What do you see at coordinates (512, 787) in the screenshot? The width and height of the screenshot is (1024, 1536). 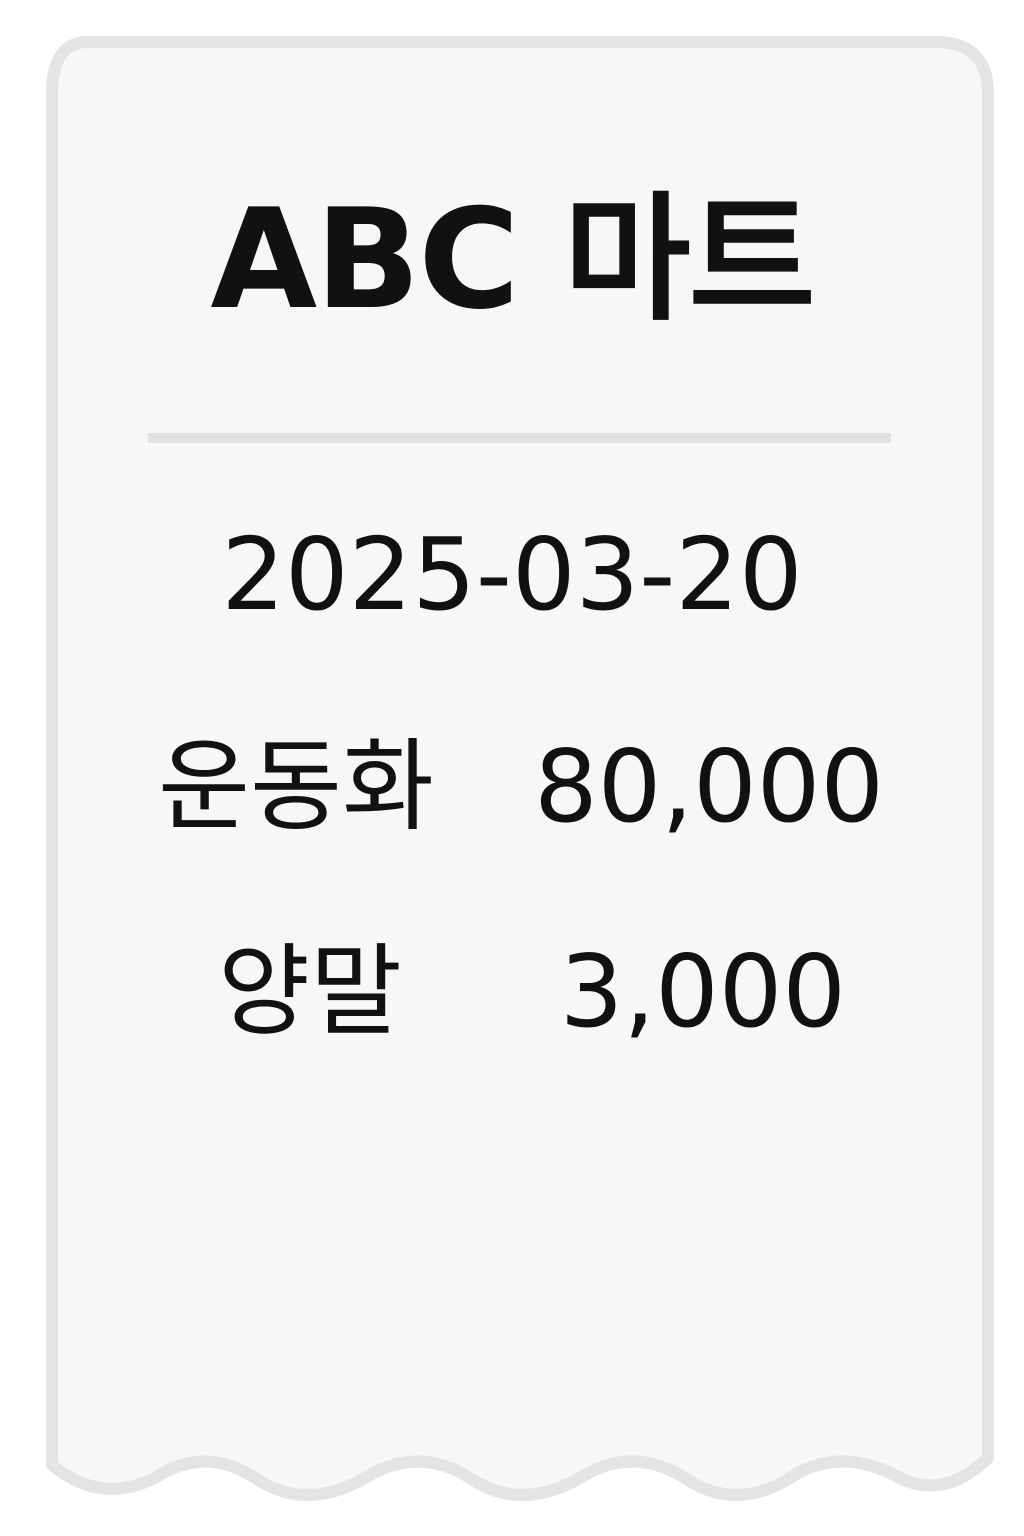 I see `line-item: 운동화 80,000` at bounding box center [512, 787].